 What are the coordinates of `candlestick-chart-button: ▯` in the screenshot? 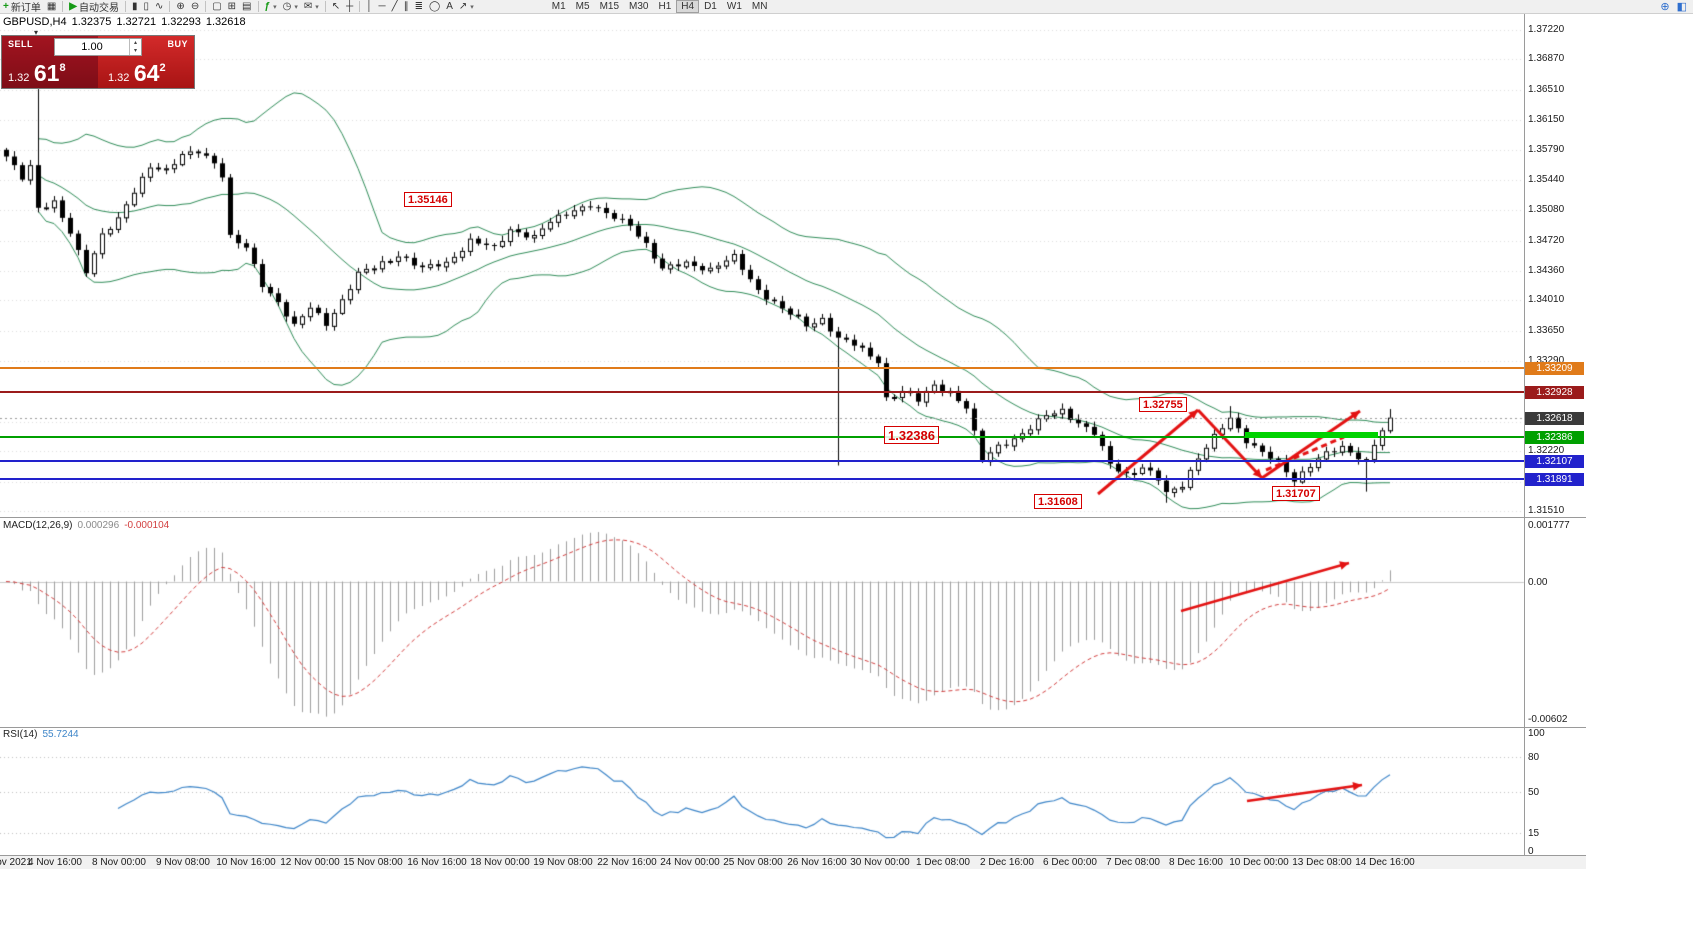 It's located at (147, 6).